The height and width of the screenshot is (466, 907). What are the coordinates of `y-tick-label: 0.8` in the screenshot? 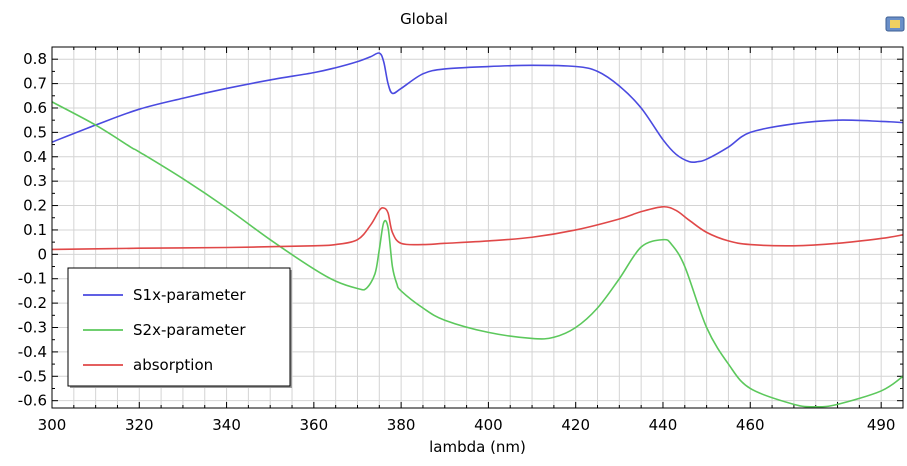 It's located at (35, 59).